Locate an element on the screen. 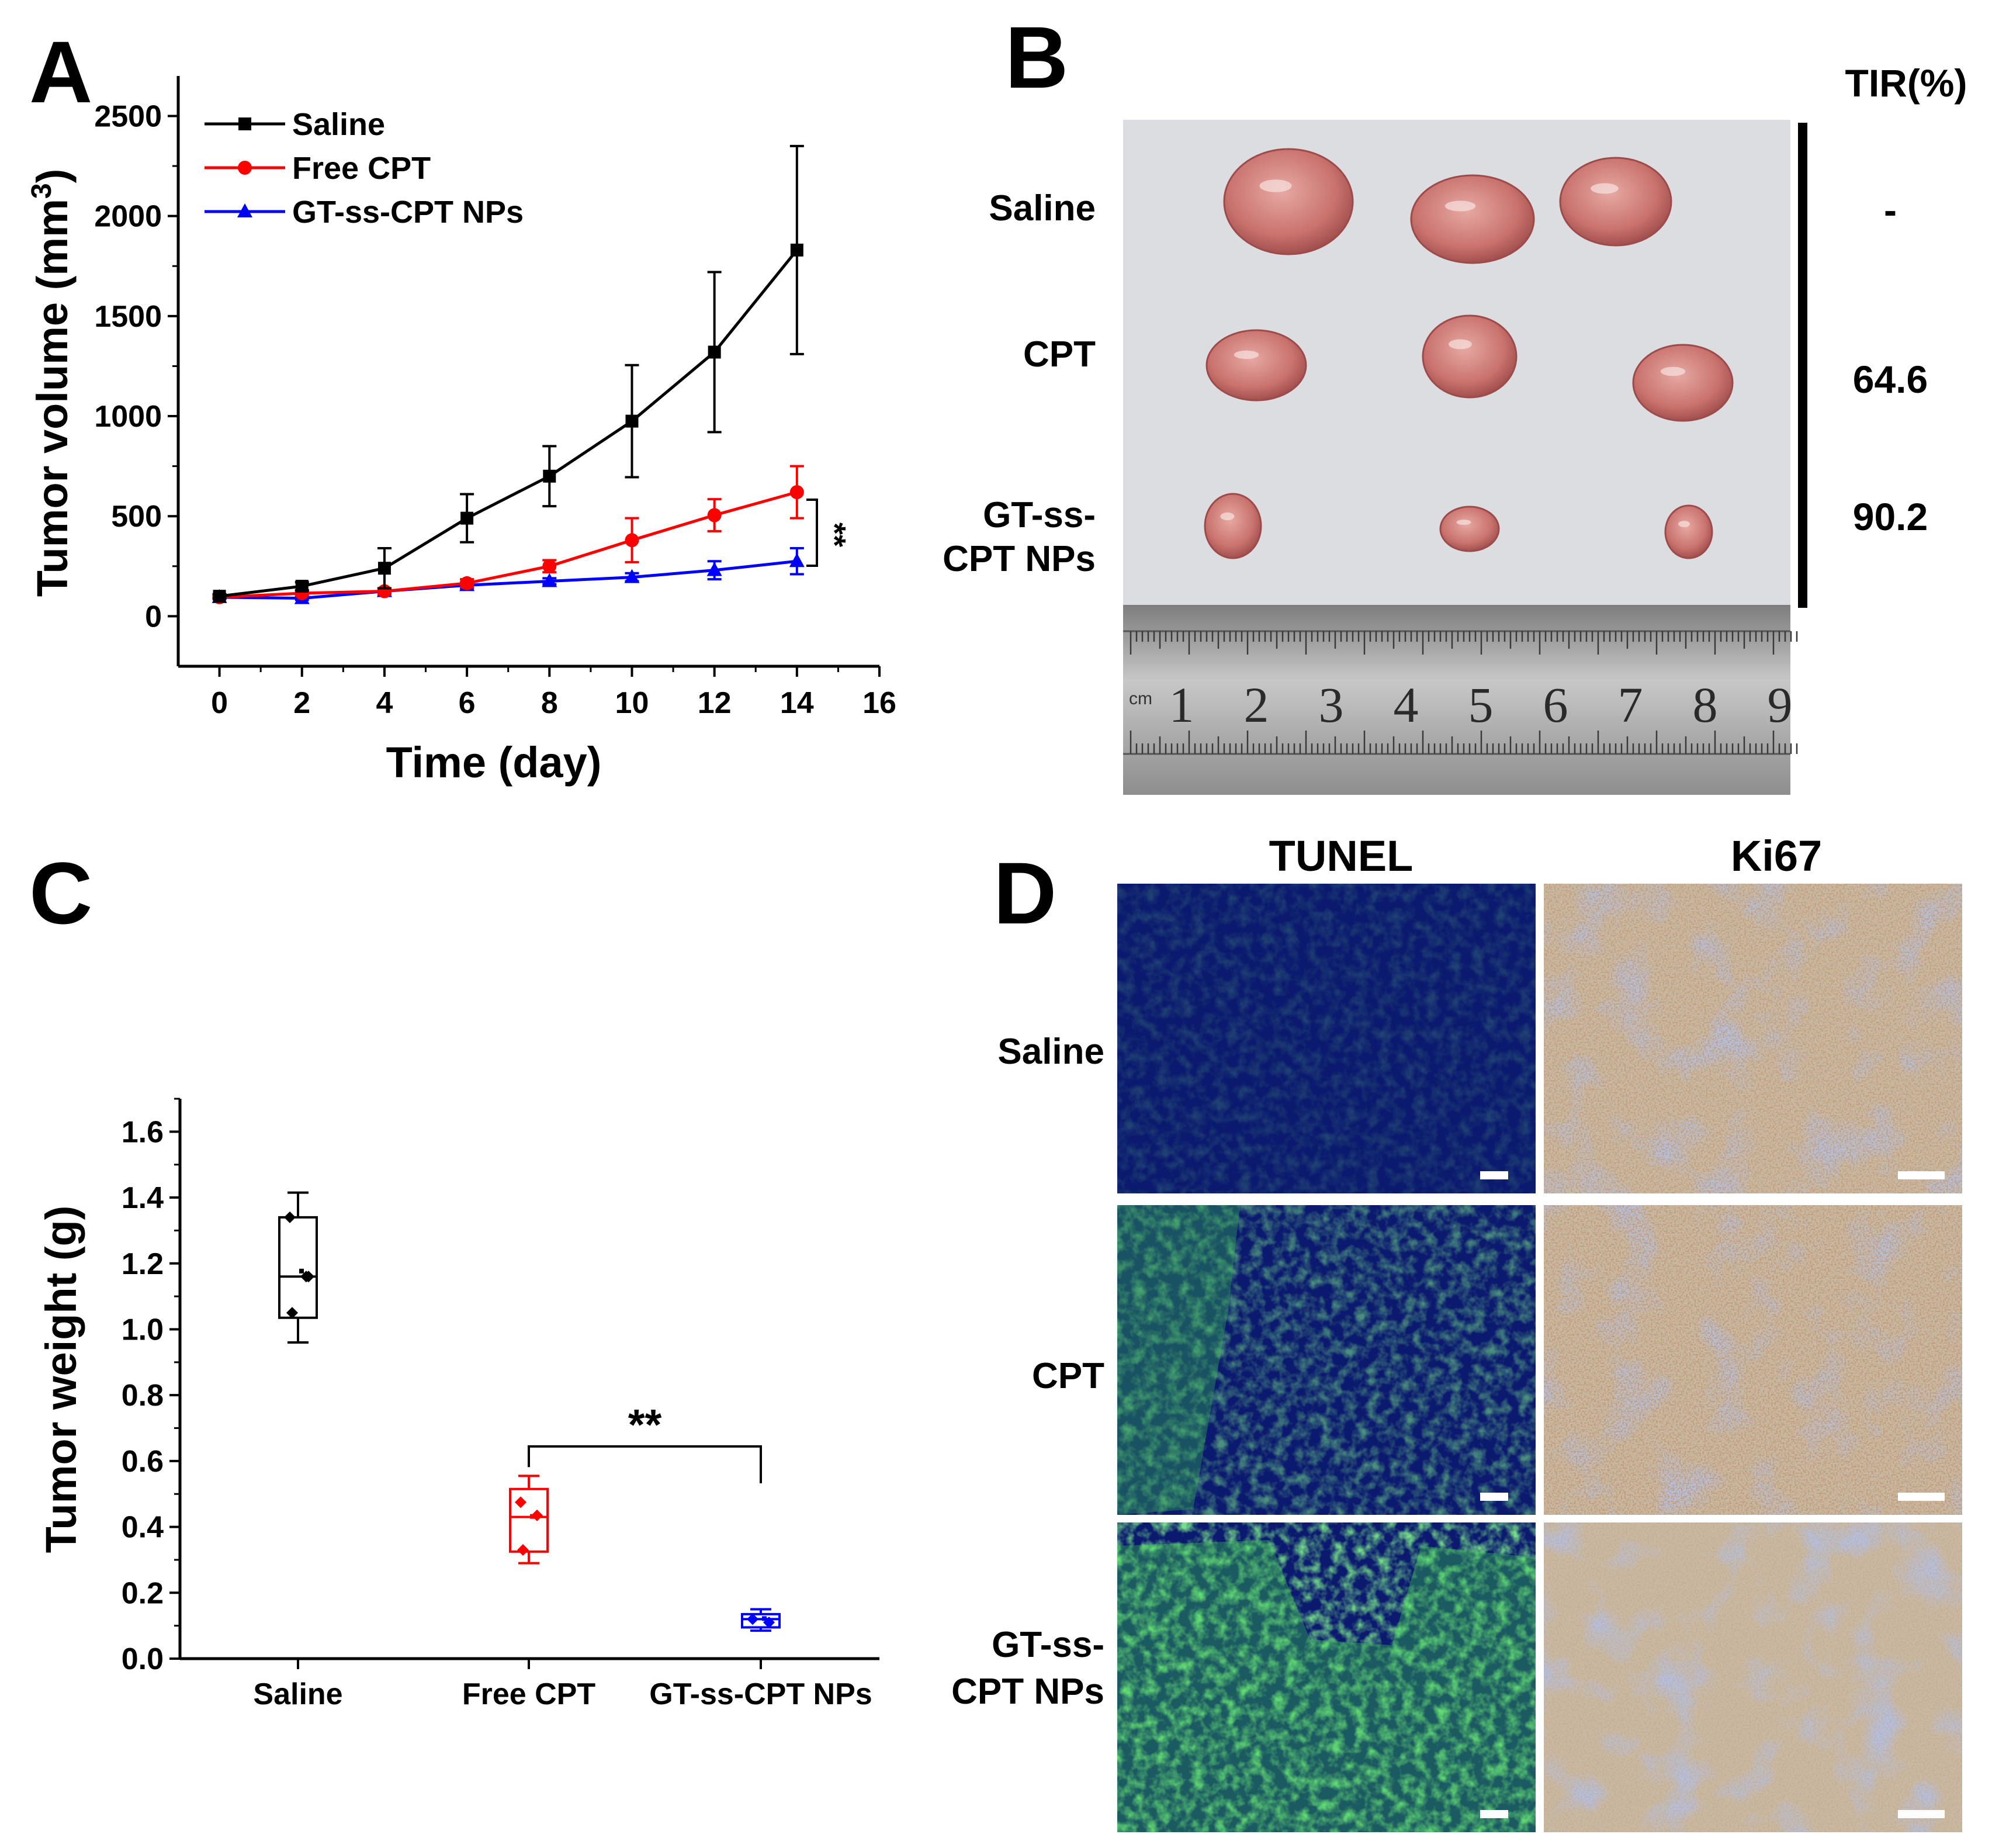 The image size is (1992, 1848). chart-a-y-tick-label: 500 is located at coordinates (136, 517).